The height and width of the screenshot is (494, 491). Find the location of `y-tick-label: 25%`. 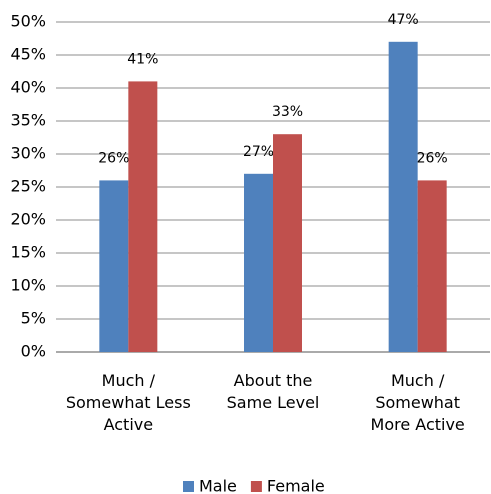

y-tick-label: 25% is located at coordinates (28, 186).